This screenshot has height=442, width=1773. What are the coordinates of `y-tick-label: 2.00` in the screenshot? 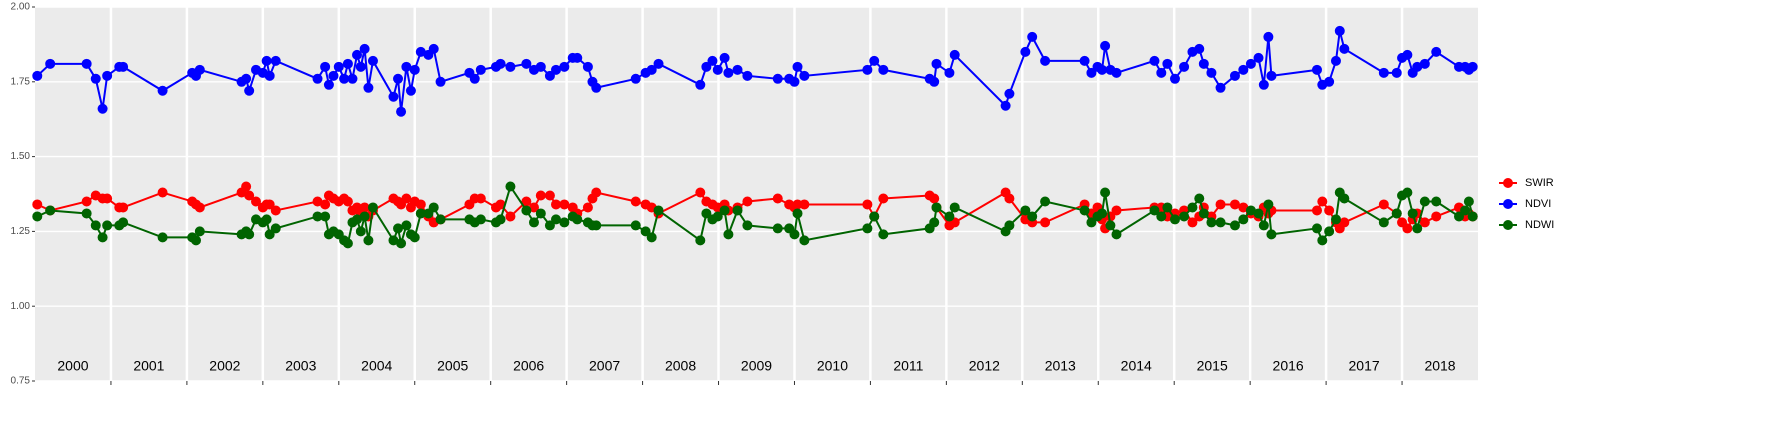 It's located at (21, 7).